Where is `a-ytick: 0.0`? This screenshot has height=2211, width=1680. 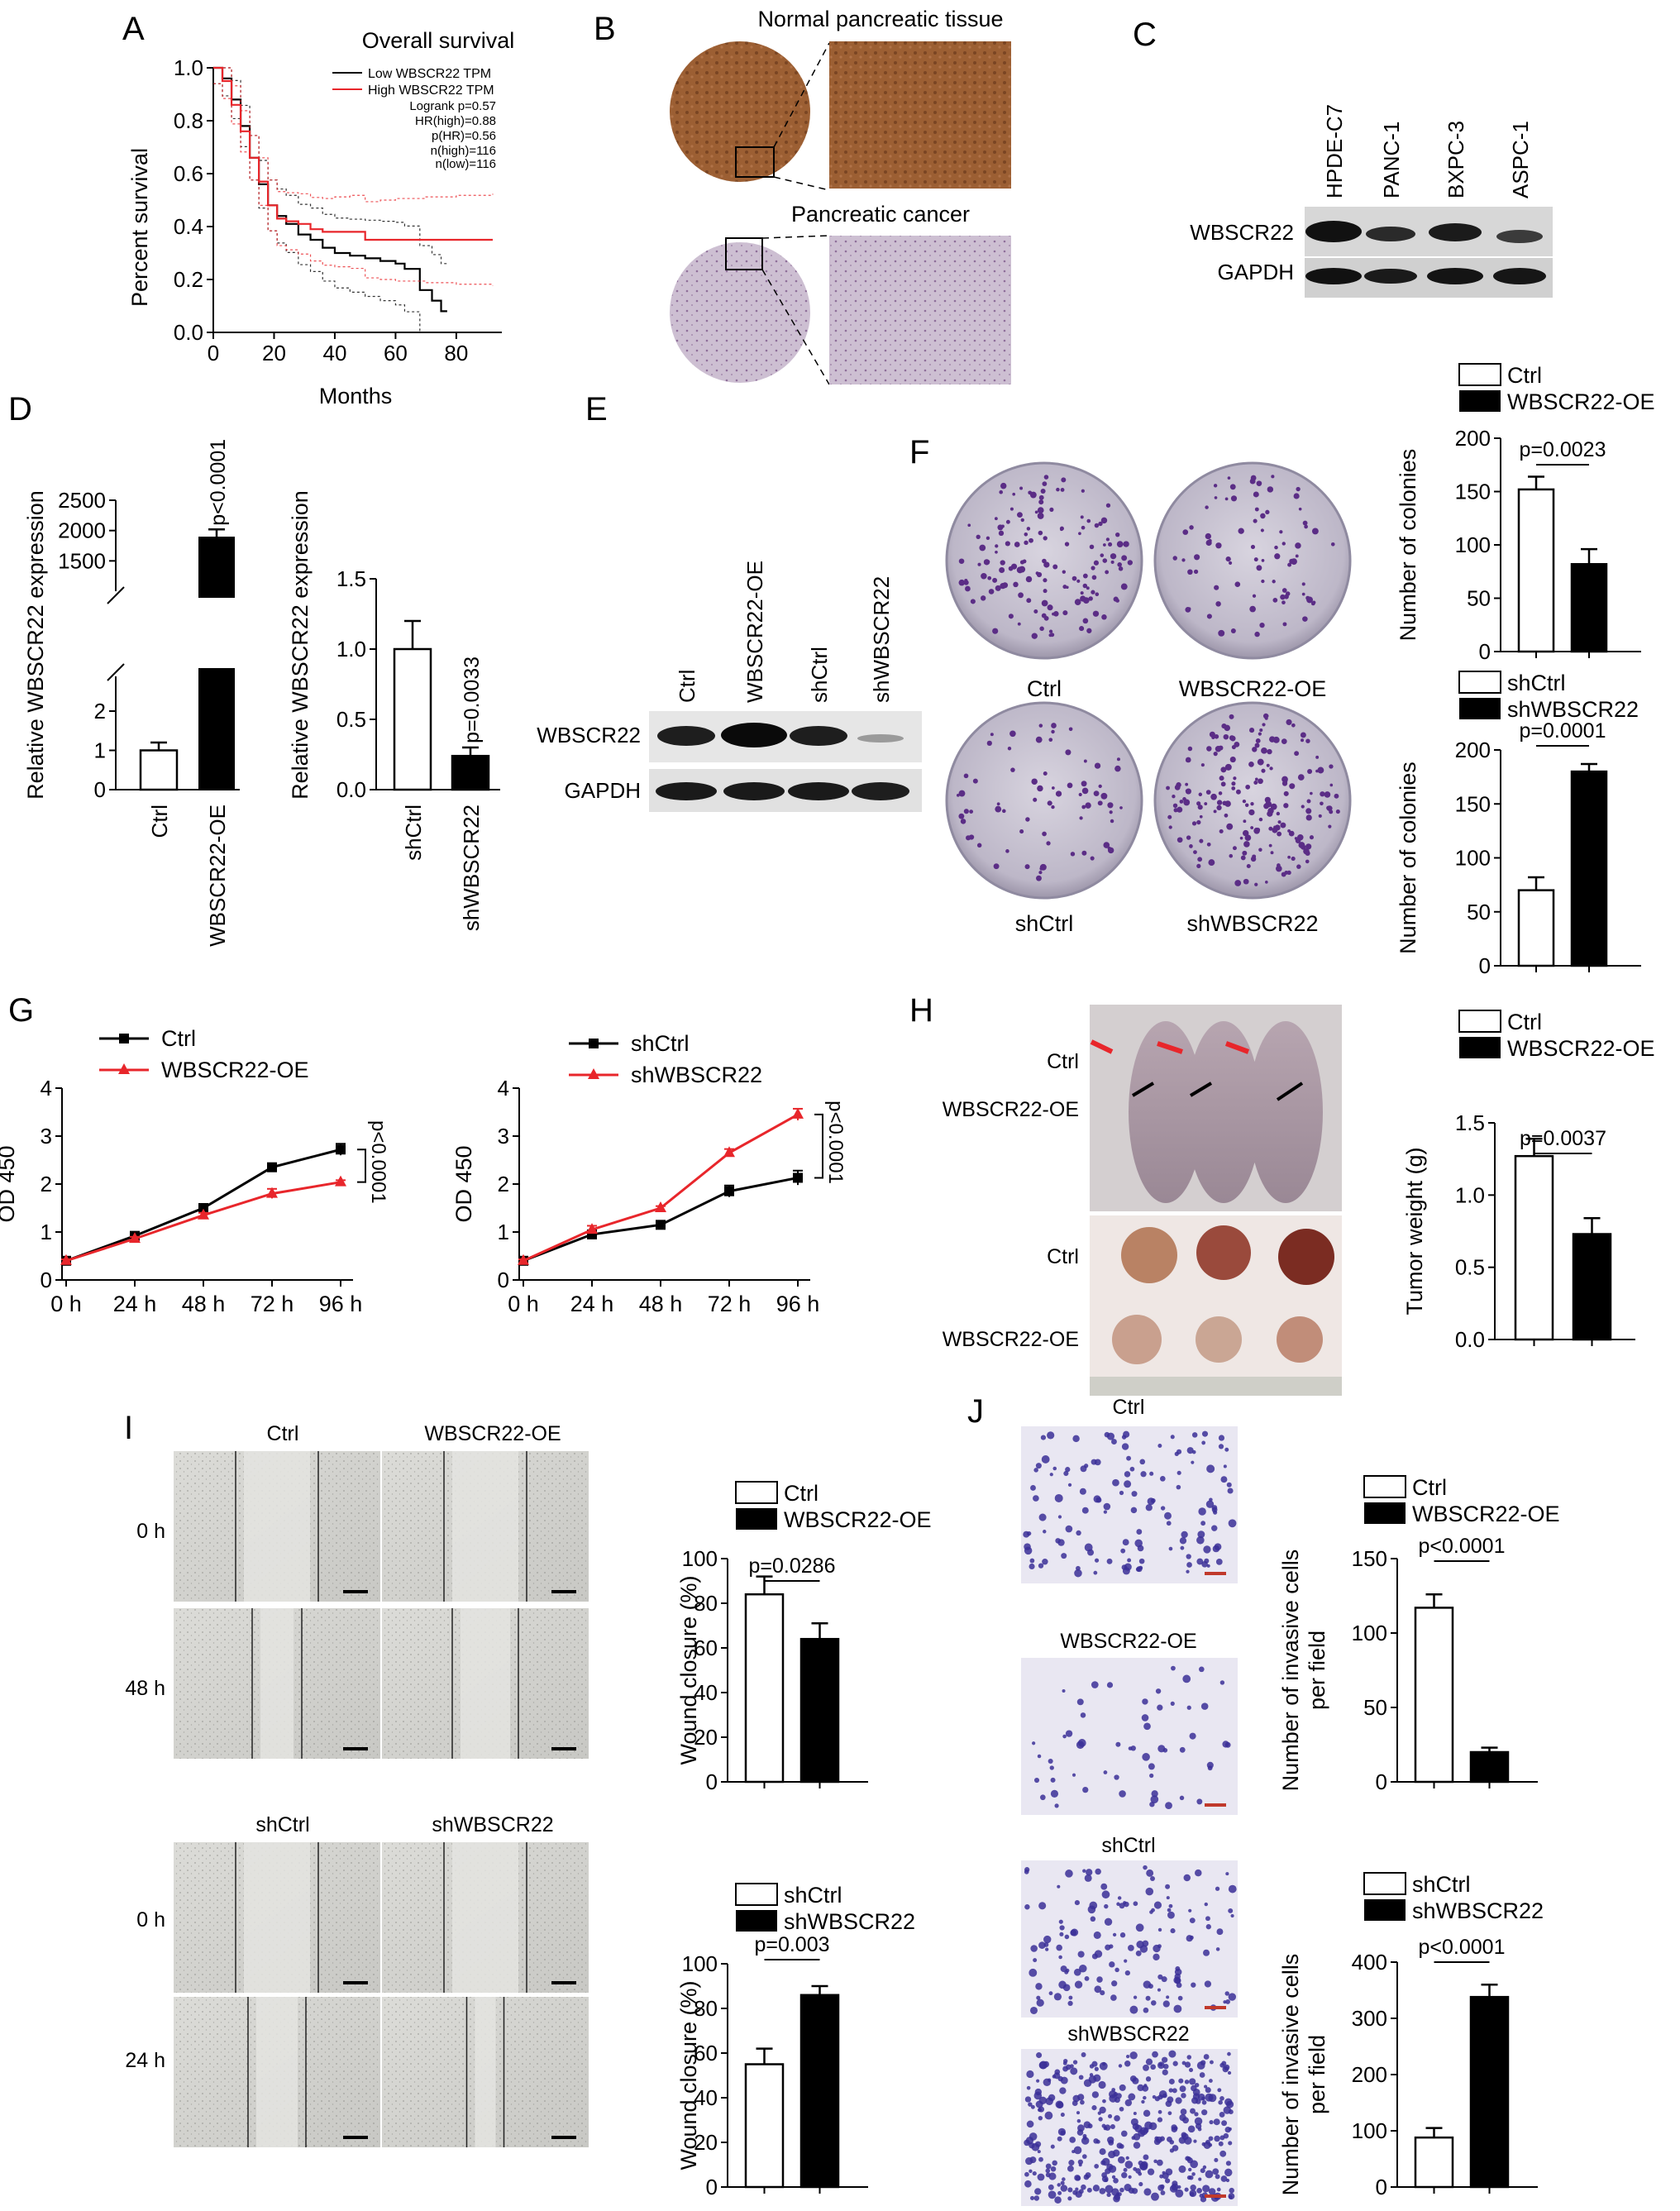
a-ytick: 0.0 is located at coordinates (188, 332).